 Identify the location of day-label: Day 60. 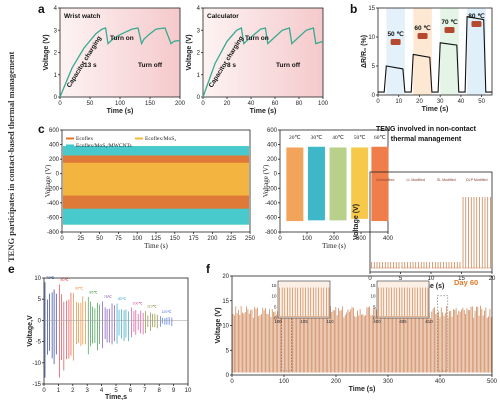
(466, 282).